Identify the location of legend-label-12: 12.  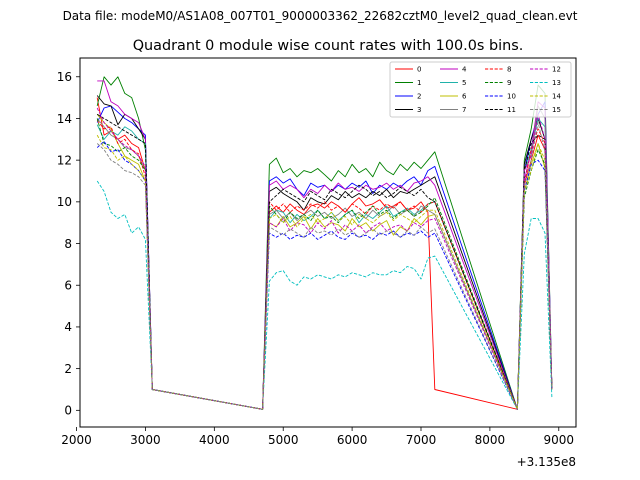
(556, 70).